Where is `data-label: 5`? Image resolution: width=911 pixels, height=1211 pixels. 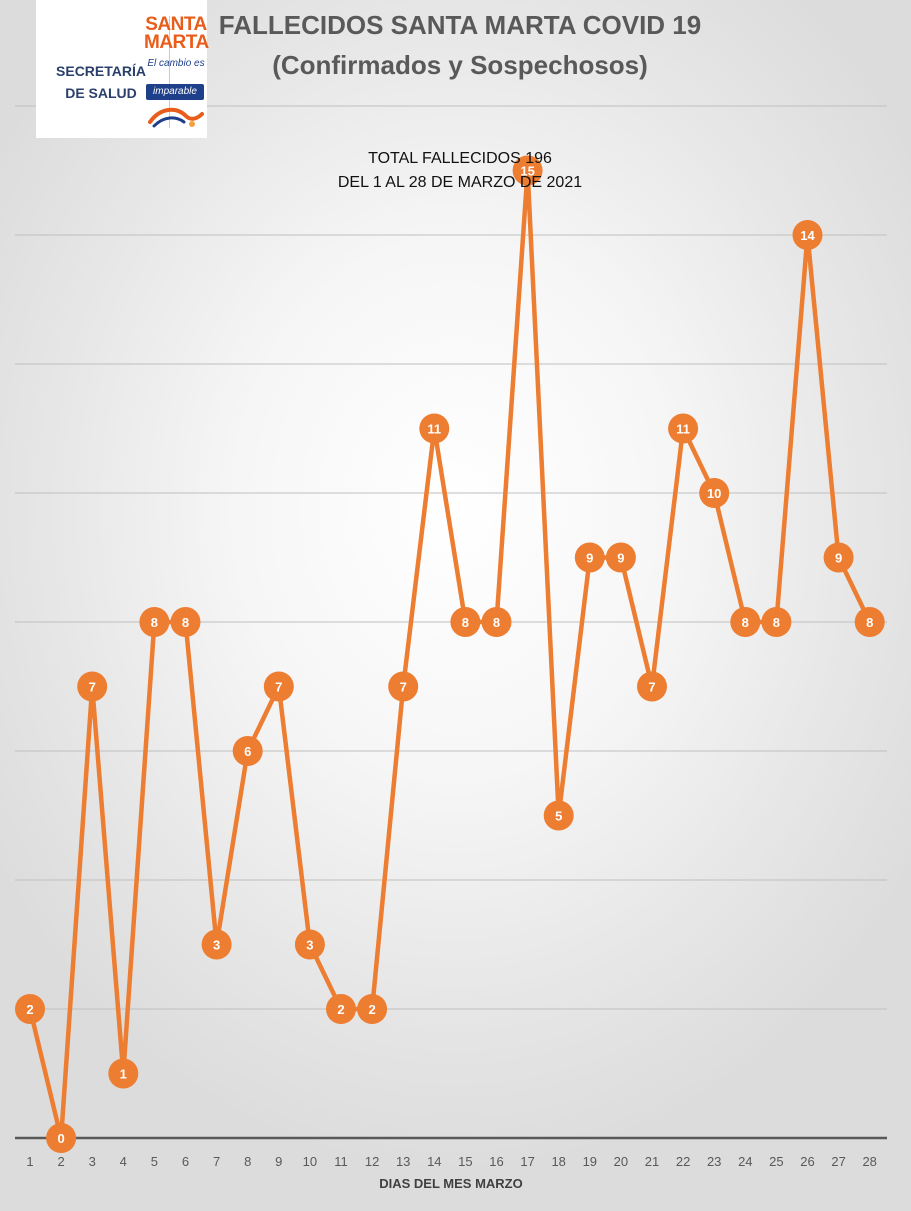
data-label: 5 is located at coordinates (558, 816).